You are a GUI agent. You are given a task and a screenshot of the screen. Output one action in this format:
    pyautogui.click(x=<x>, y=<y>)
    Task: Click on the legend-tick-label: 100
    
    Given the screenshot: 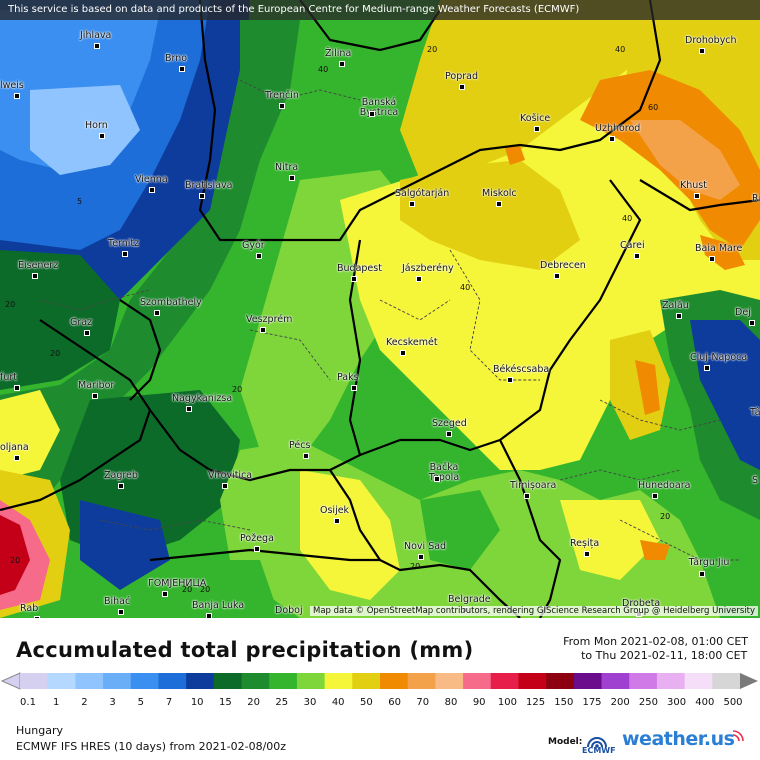 What is the action you would take?
    pyautogui.click(x=507, y=702)
    